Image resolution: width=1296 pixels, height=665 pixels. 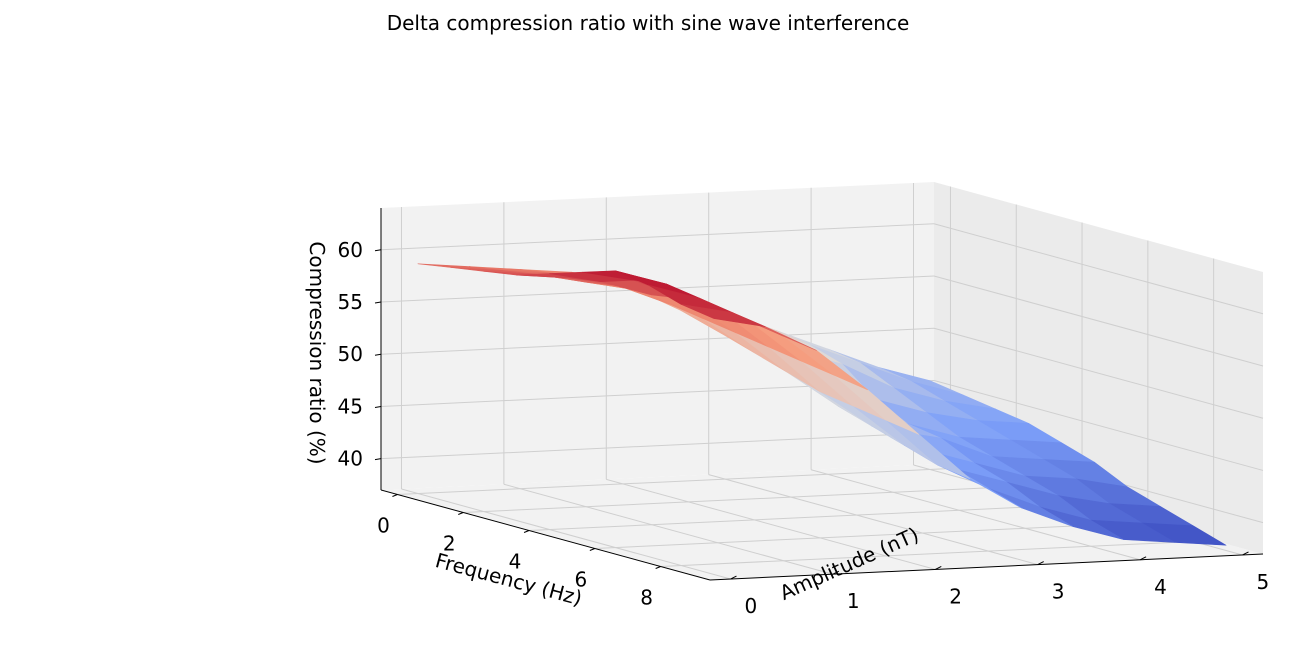 What do you see at coordinates (515, 562) in the screenshot?
I see `x-tick-label: 4` at bounding box center [515, 562].